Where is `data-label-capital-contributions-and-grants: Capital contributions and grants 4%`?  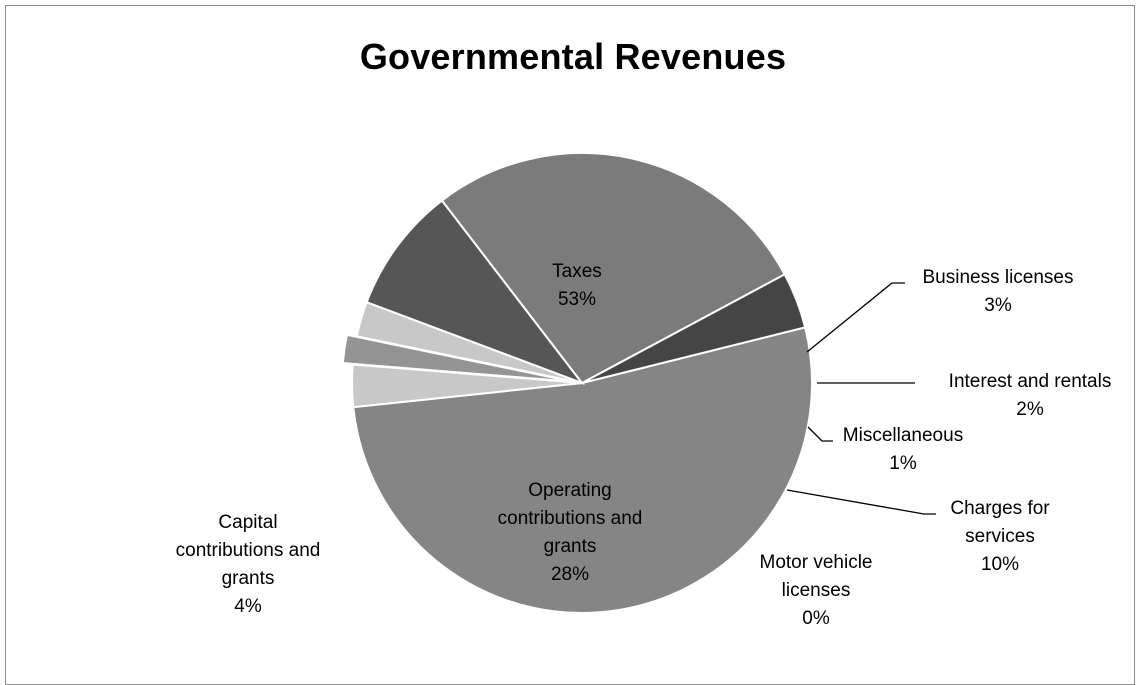 data-label-capital-contributions-and-grants: Capital contributions and grants 4% is located at coordinates (248, 564).